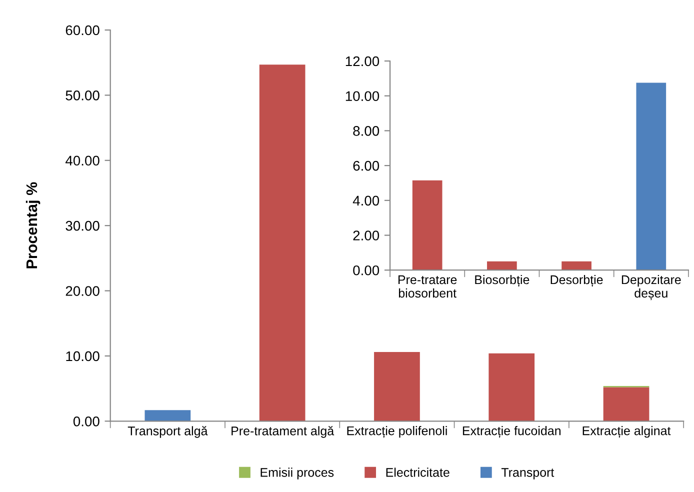 This screenshot has height=492, width=694. What do you see at coordinates (527, 474) in the screenshot?
I see `legend-label: Transport` at bounding box center [527, 474].